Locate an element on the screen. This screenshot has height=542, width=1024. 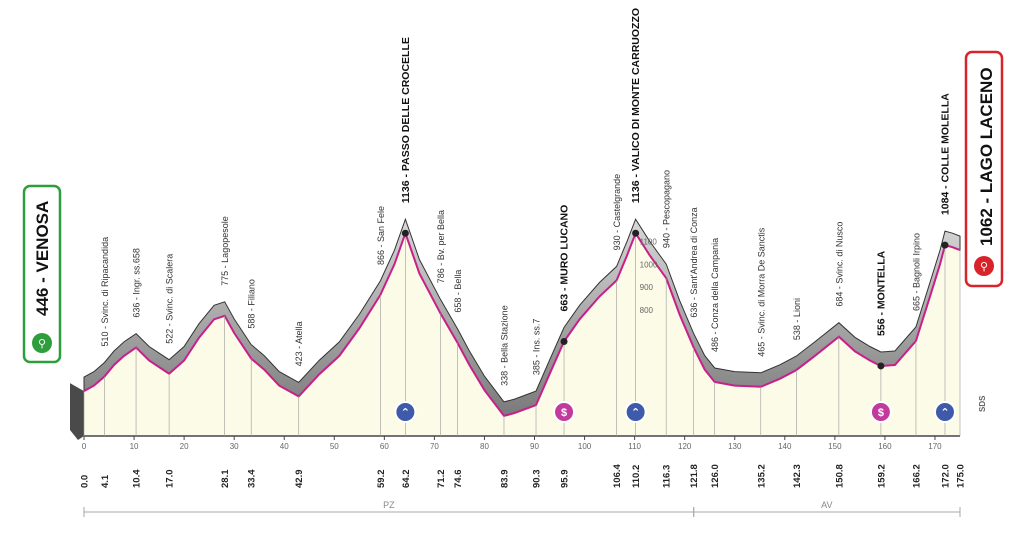
distance-tick-label: 70 is located at coordinates (434, 446).